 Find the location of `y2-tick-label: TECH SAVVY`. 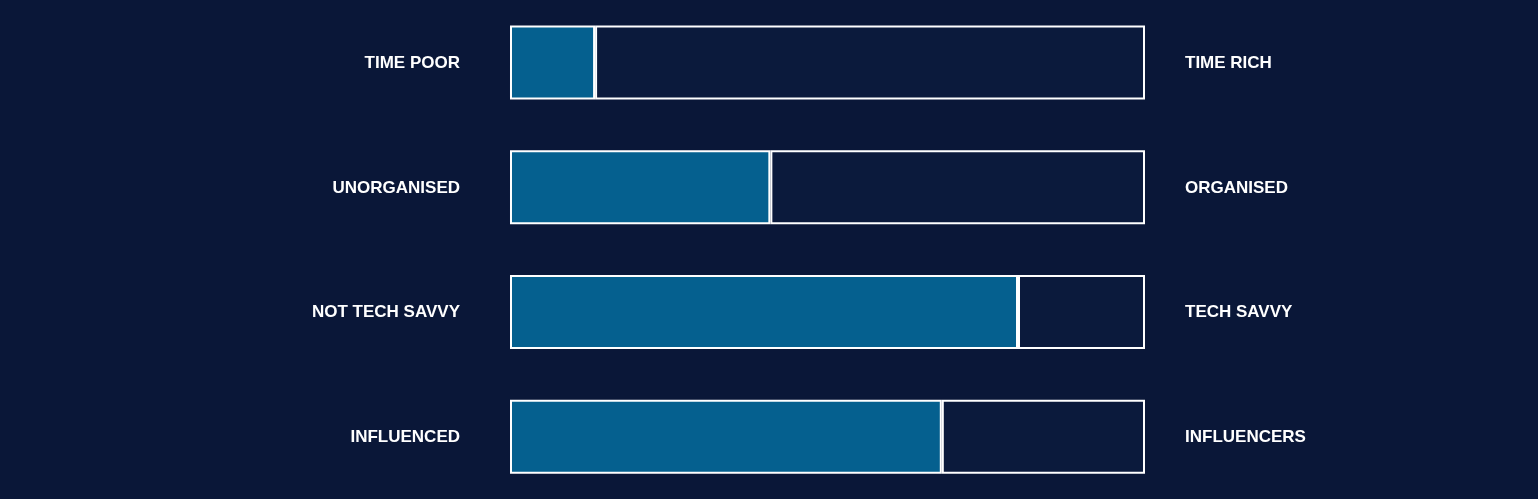

y2-tick-label: TECH SAVVY is located at coordinates (1239, 312).